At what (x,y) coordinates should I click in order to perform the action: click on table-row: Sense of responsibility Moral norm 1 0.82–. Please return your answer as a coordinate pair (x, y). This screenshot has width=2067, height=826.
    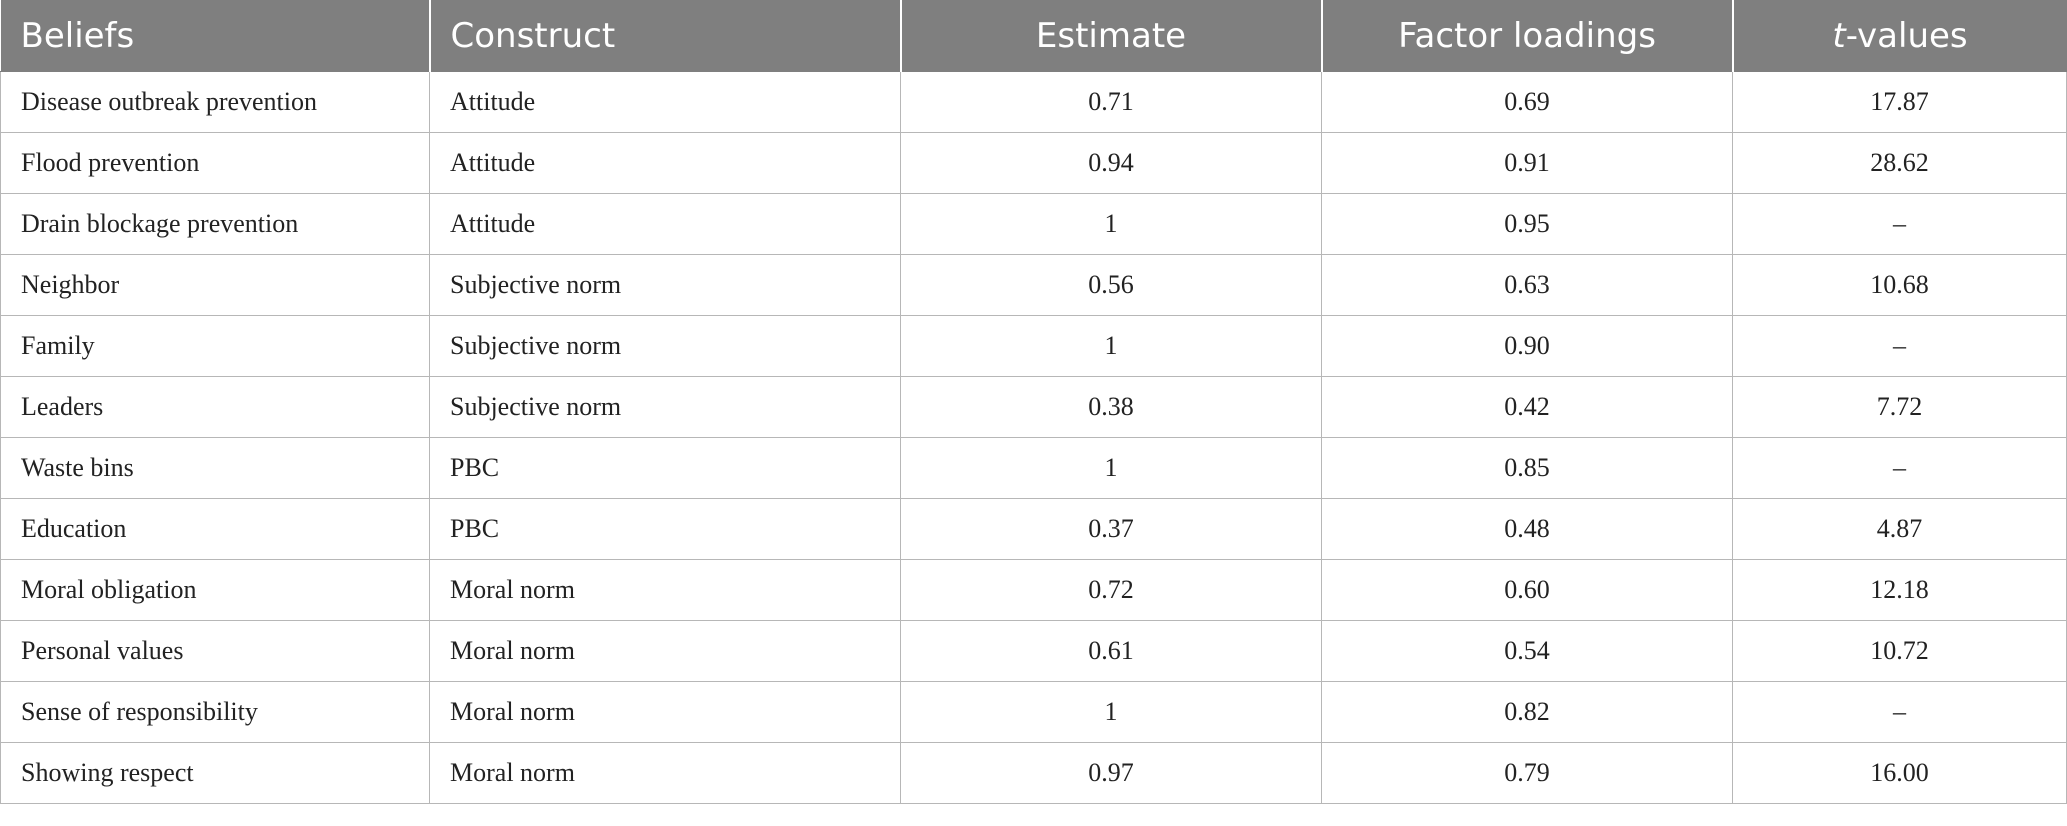
    Looking at the image, I should click on (1033, 712).